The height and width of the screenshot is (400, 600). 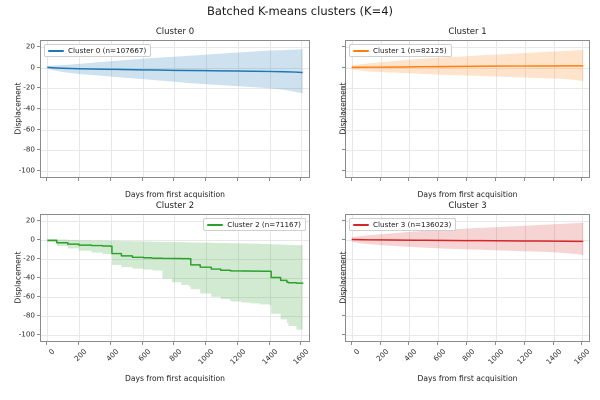 I want to click on y-axis-title-1: Displacement, so click(x=343, y=108).